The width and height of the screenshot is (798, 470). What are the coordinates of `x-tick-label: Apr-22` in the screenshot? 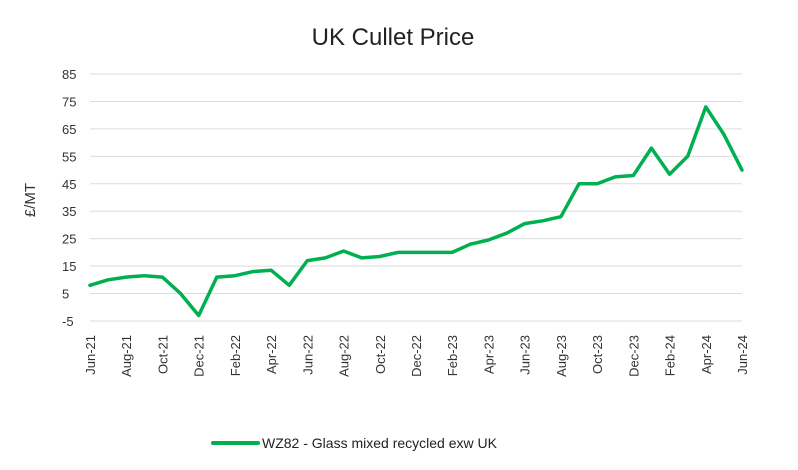 It's located at (271, 354).